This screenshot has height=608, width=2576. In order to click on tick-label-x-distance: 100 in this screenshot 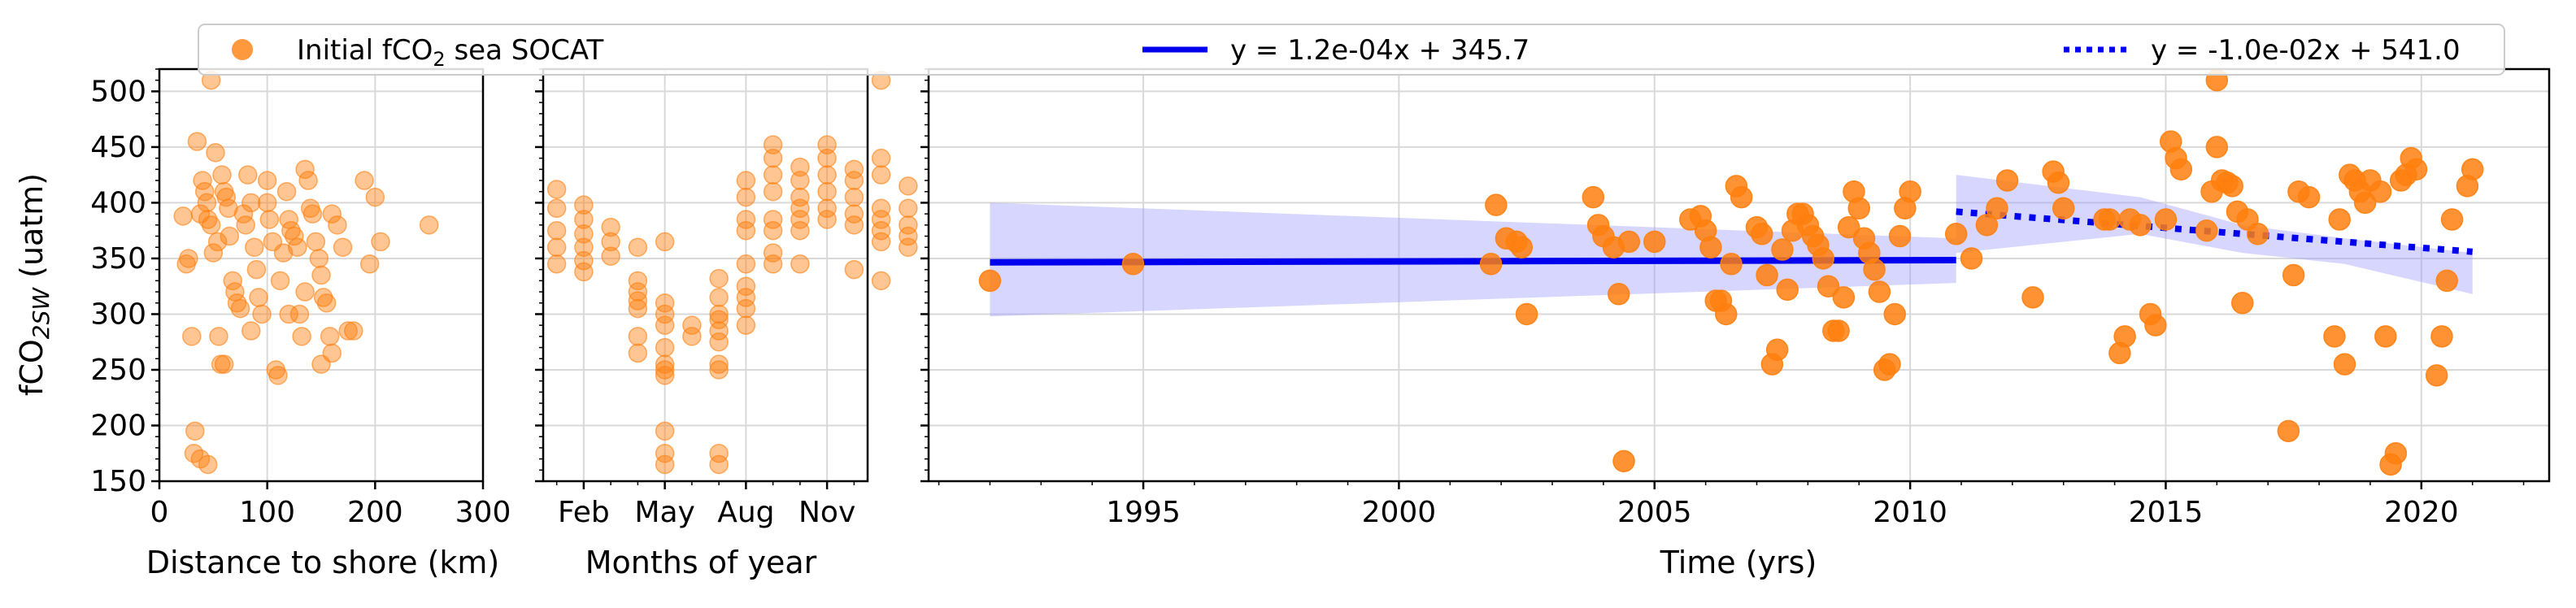, I will do `click(267, 513)`.